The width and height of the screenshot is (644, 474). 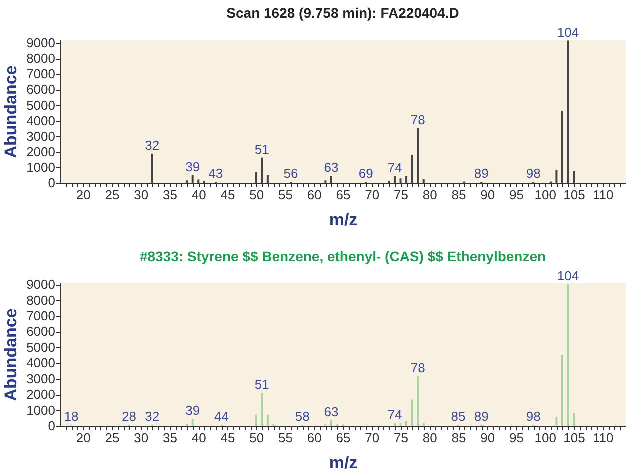 What do you see at coordinates (458, 416) in the screenshot?
I see `annotation: 85` at bounding box center [458, 416].